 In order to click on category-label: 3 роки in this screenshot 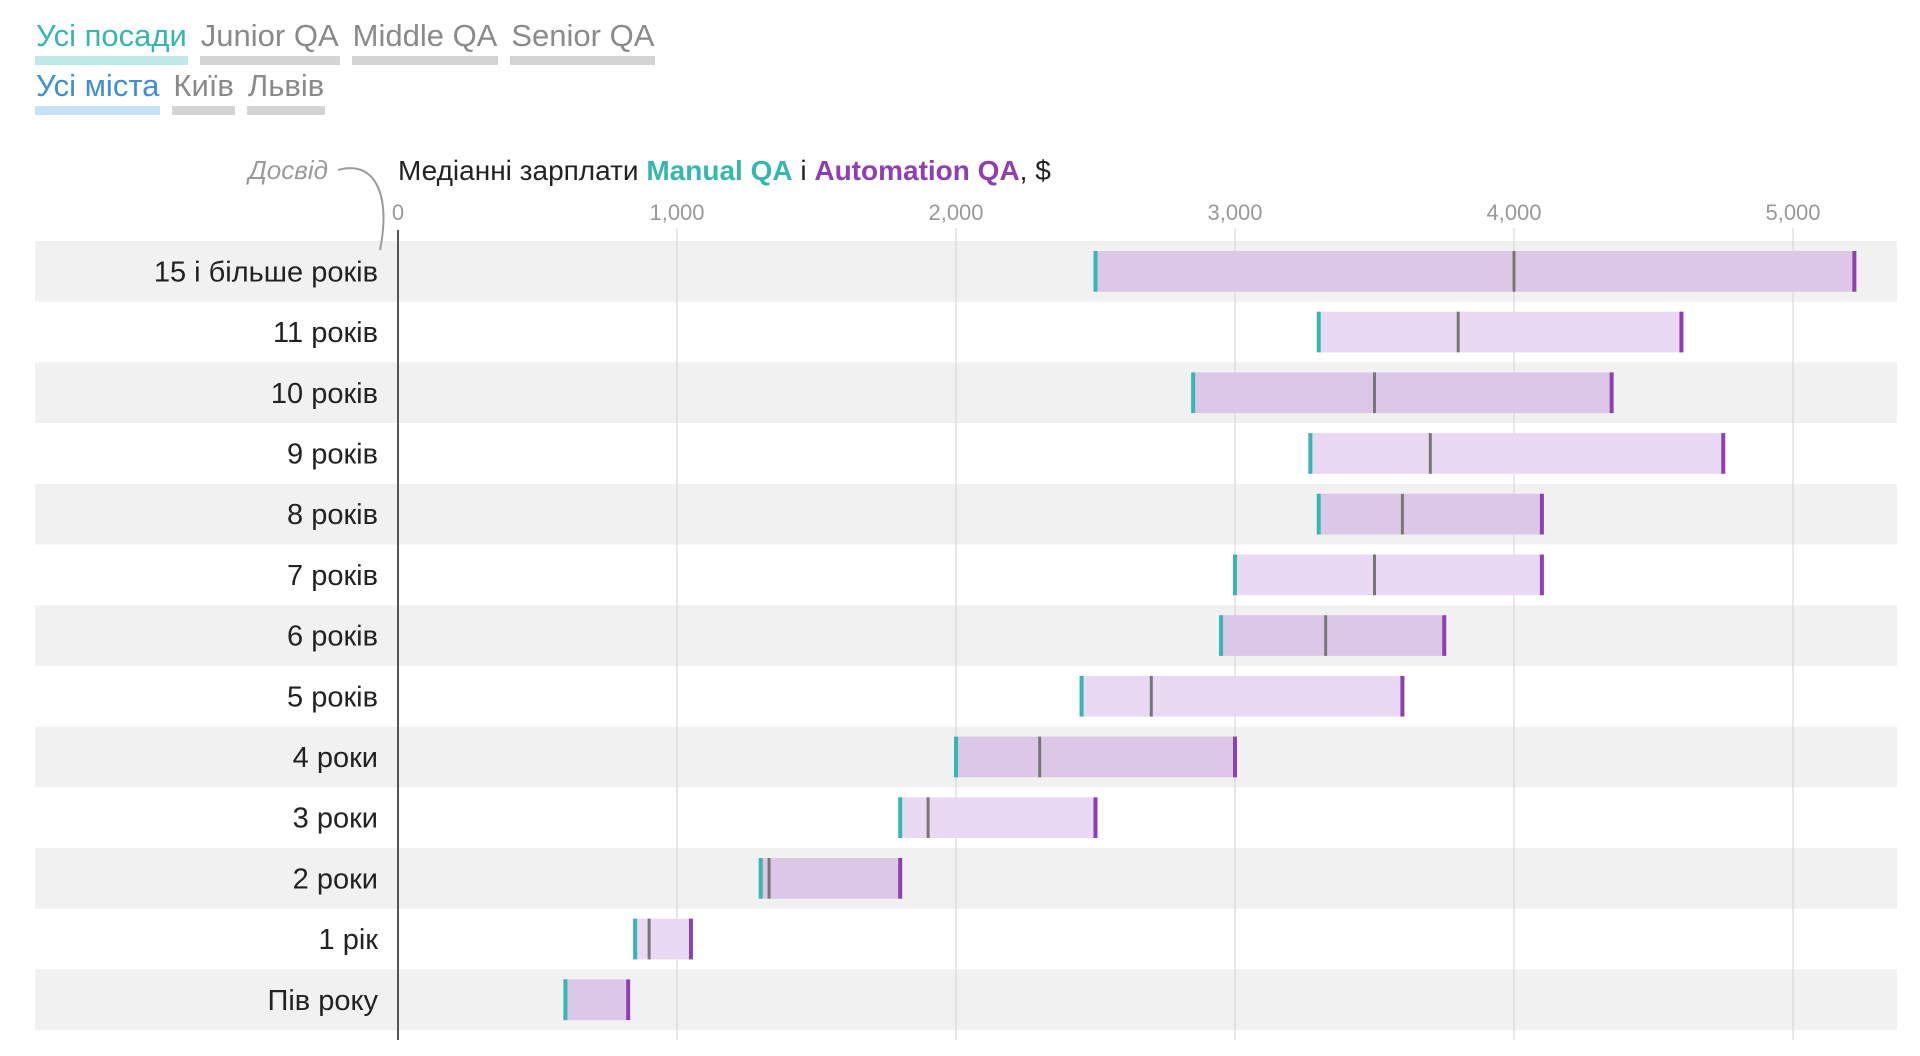, I will do `click(335, 819)`.